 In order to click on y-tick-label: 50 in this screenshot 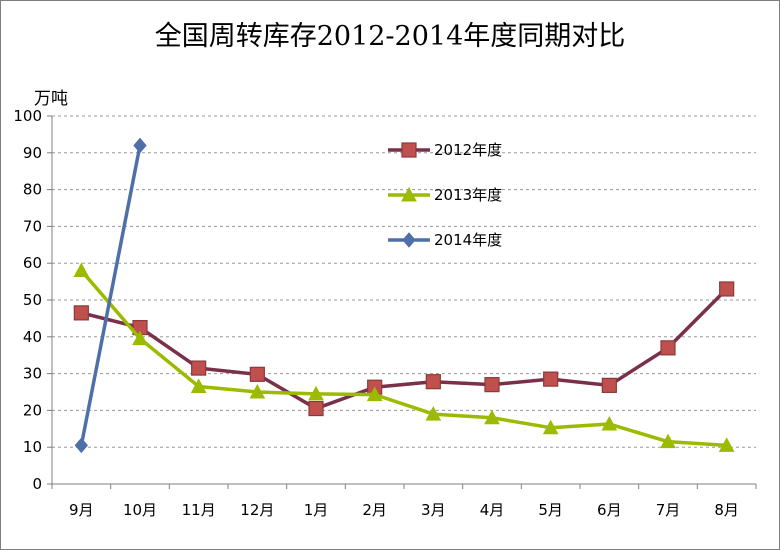, I will do `click(32, 300)`.